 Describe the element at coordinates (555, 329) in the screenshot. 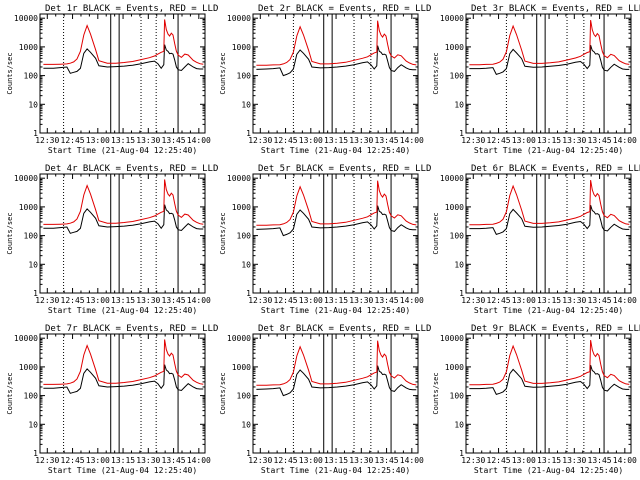

I see `chart-title: Det 9r BLACK = Events, RED = LLD` at that location.